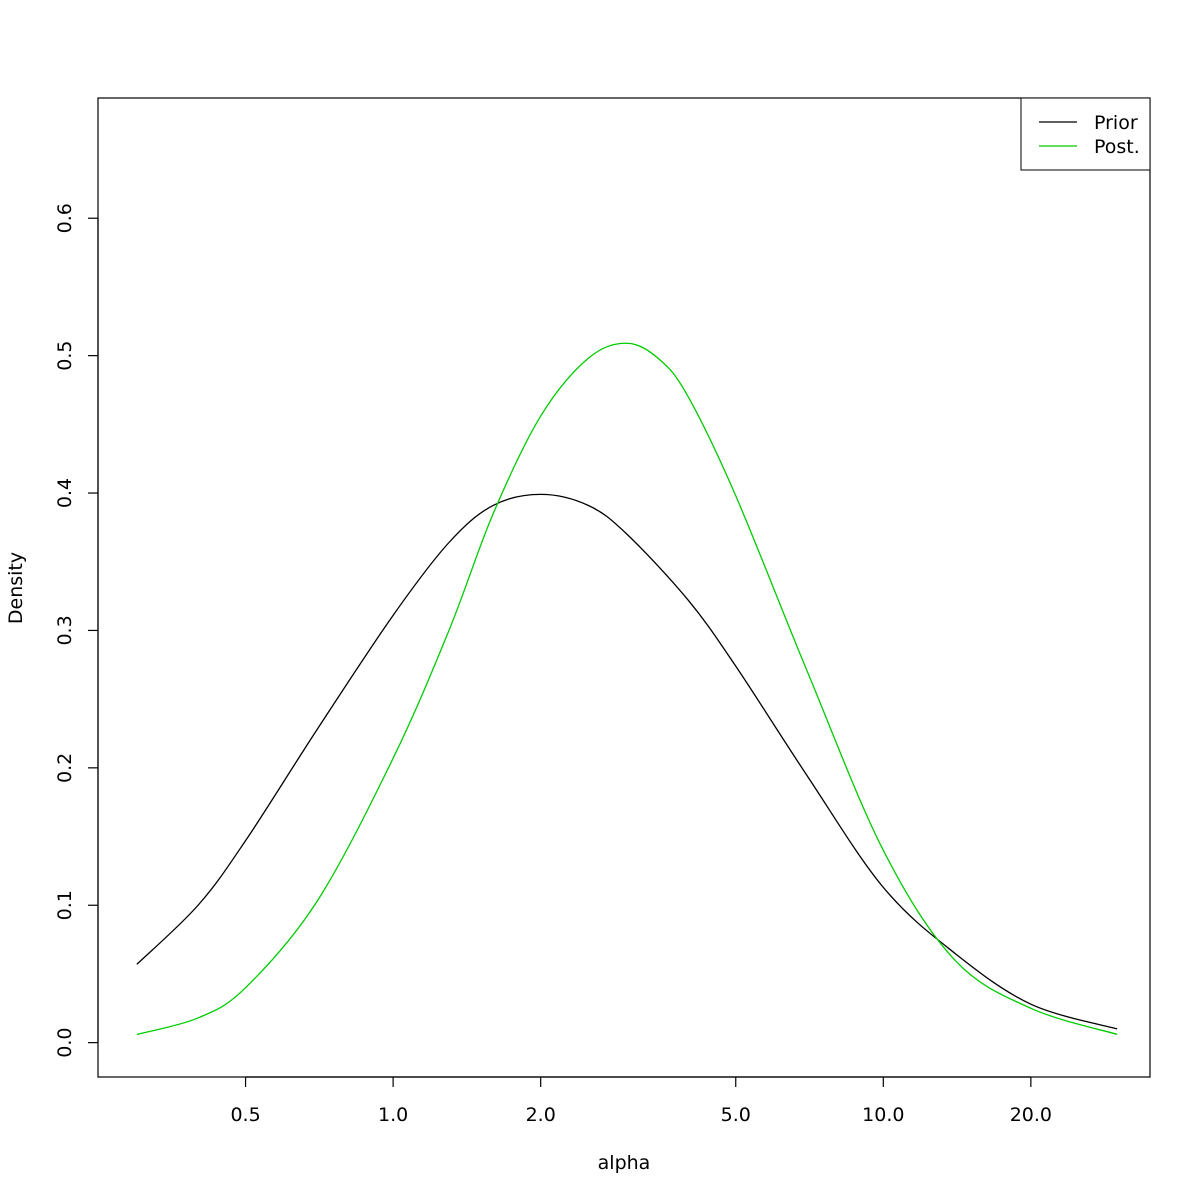 The height and width of the screenshot is (1200, 1200). What do you see at coordinates (641, 1101) in the screenshot?
I see `x-axis: 0.5 1.0 2.0 5.0 10.0 20.0` at bounding box center [641, 1101].